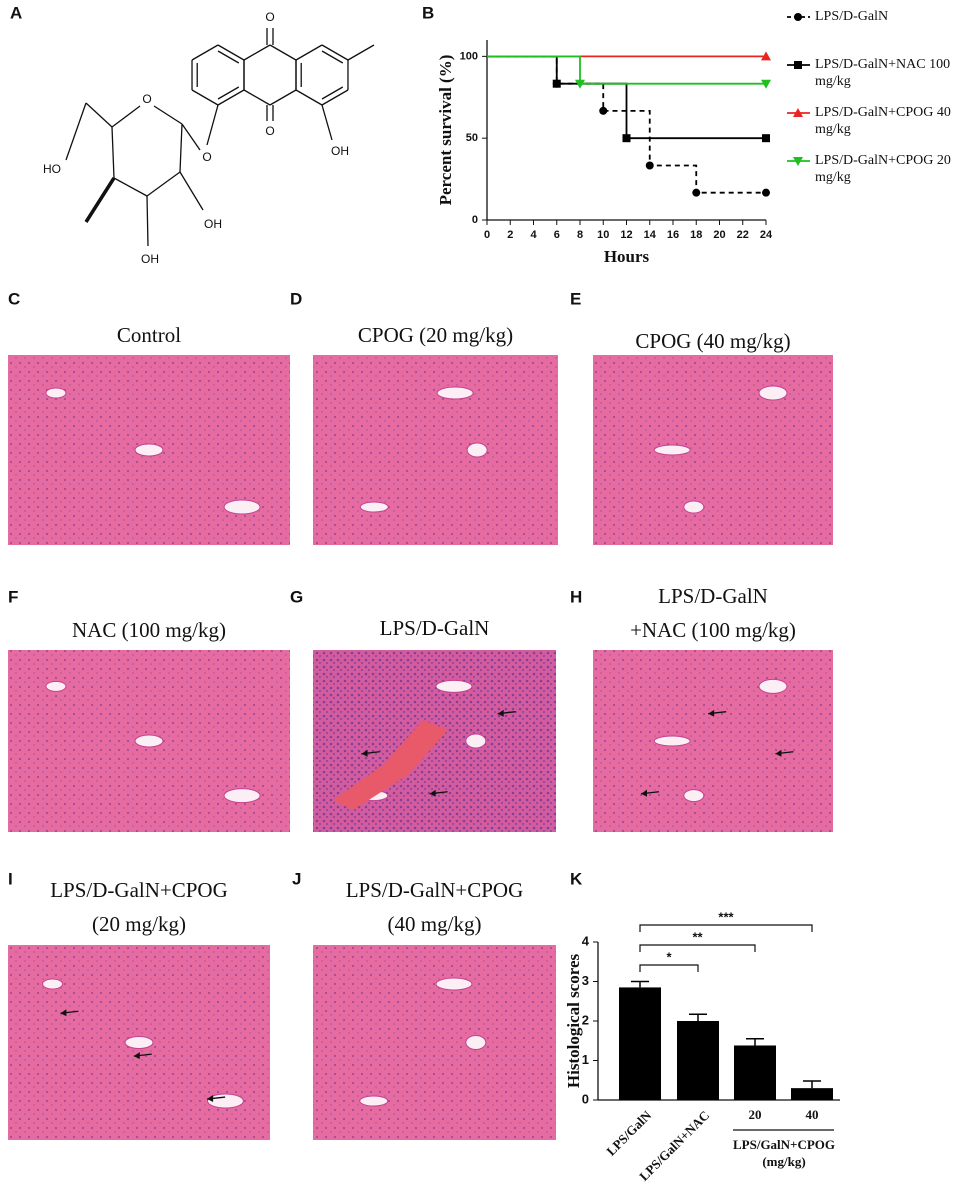  What do you see at coordinates (13, 596) in the screenshot?
I see `panel-label: F` at bounding box center [13, 596].